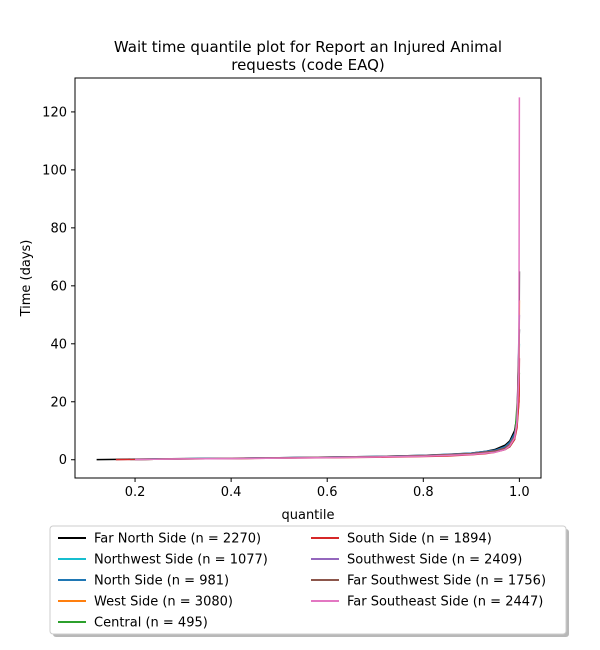  I want to click on legend-label: Far Southeast Side (n = 2447), so click(445, 602).